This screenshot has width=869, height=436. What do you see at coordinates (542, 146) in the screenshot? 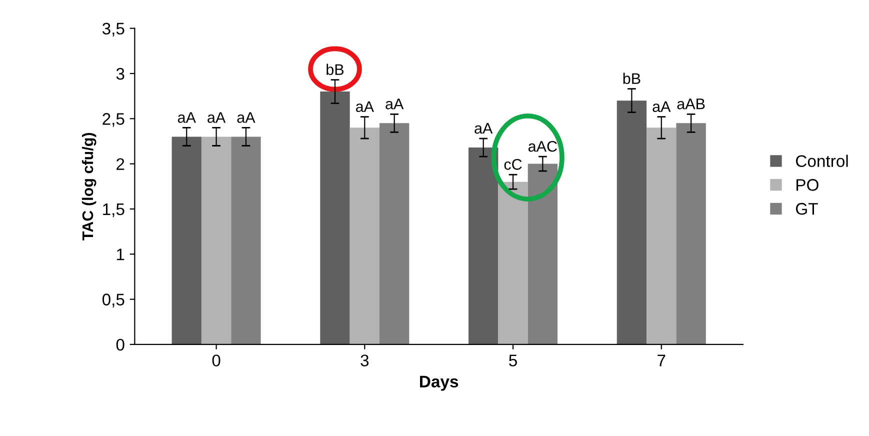
I see `data-label: aAC` at bounding box center [542, 146].